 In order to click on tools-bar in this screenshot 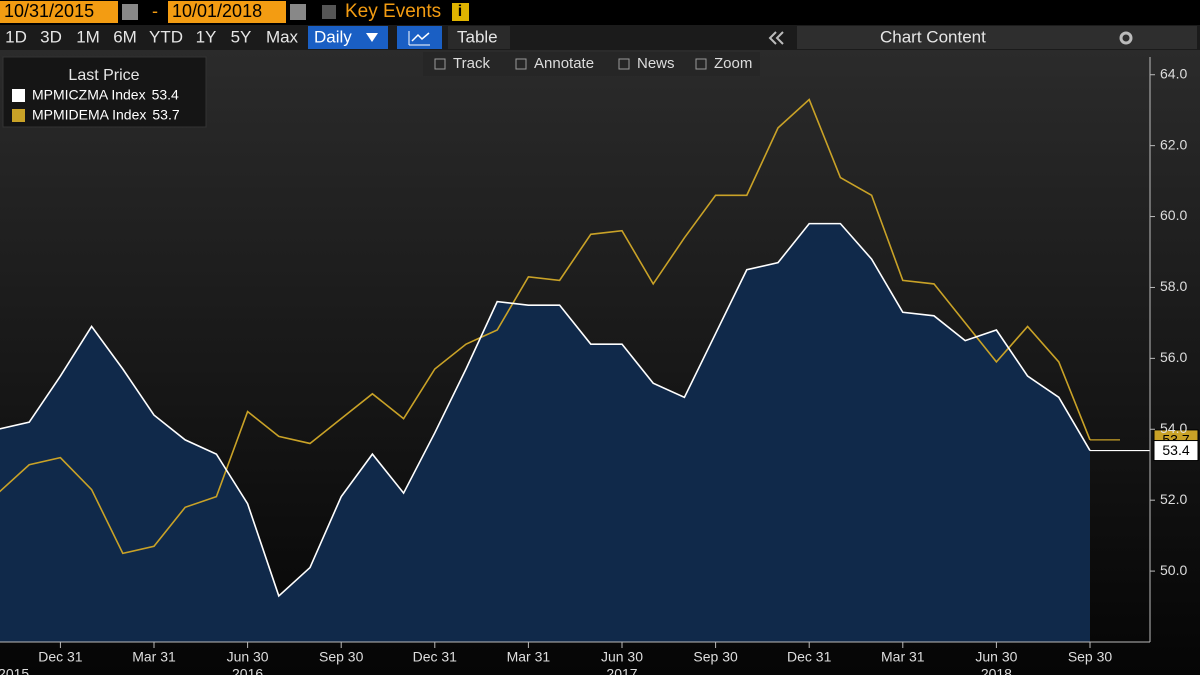, I will do `click(591, 64)`.